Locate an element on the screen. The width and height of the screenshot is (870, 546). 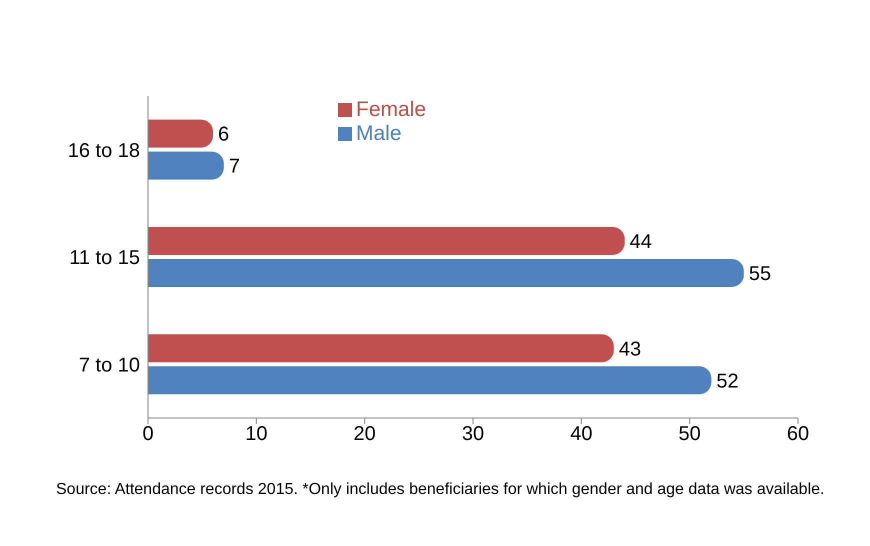
legend-label: Male is located at coordinates (379, 133).